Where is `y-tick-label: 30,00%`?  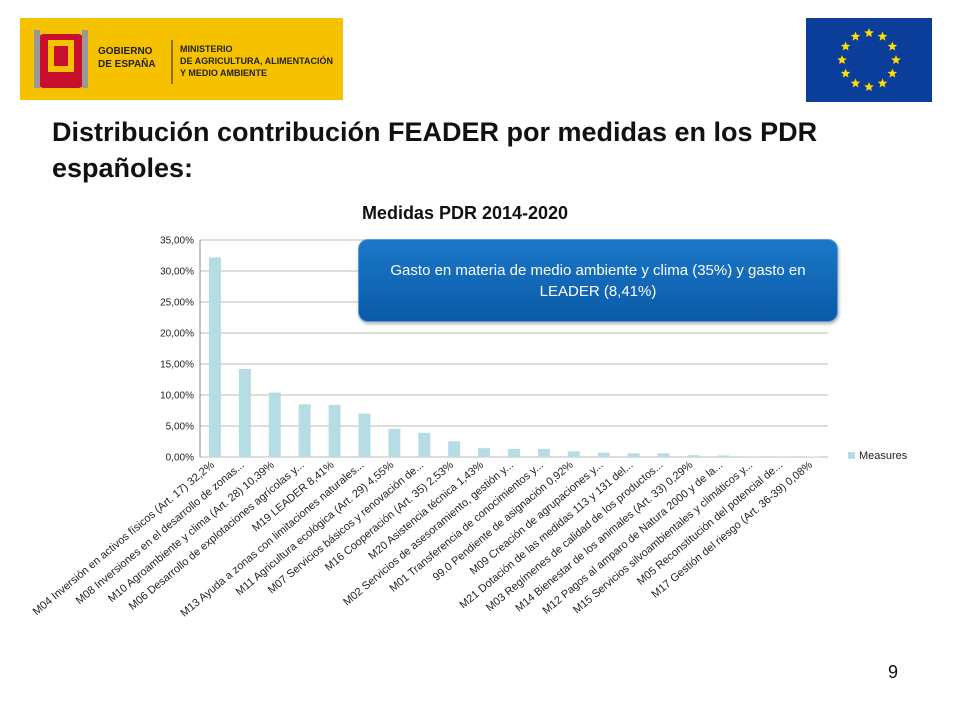 y-tick-label: 30,00% is located at coordinates (177, 272).